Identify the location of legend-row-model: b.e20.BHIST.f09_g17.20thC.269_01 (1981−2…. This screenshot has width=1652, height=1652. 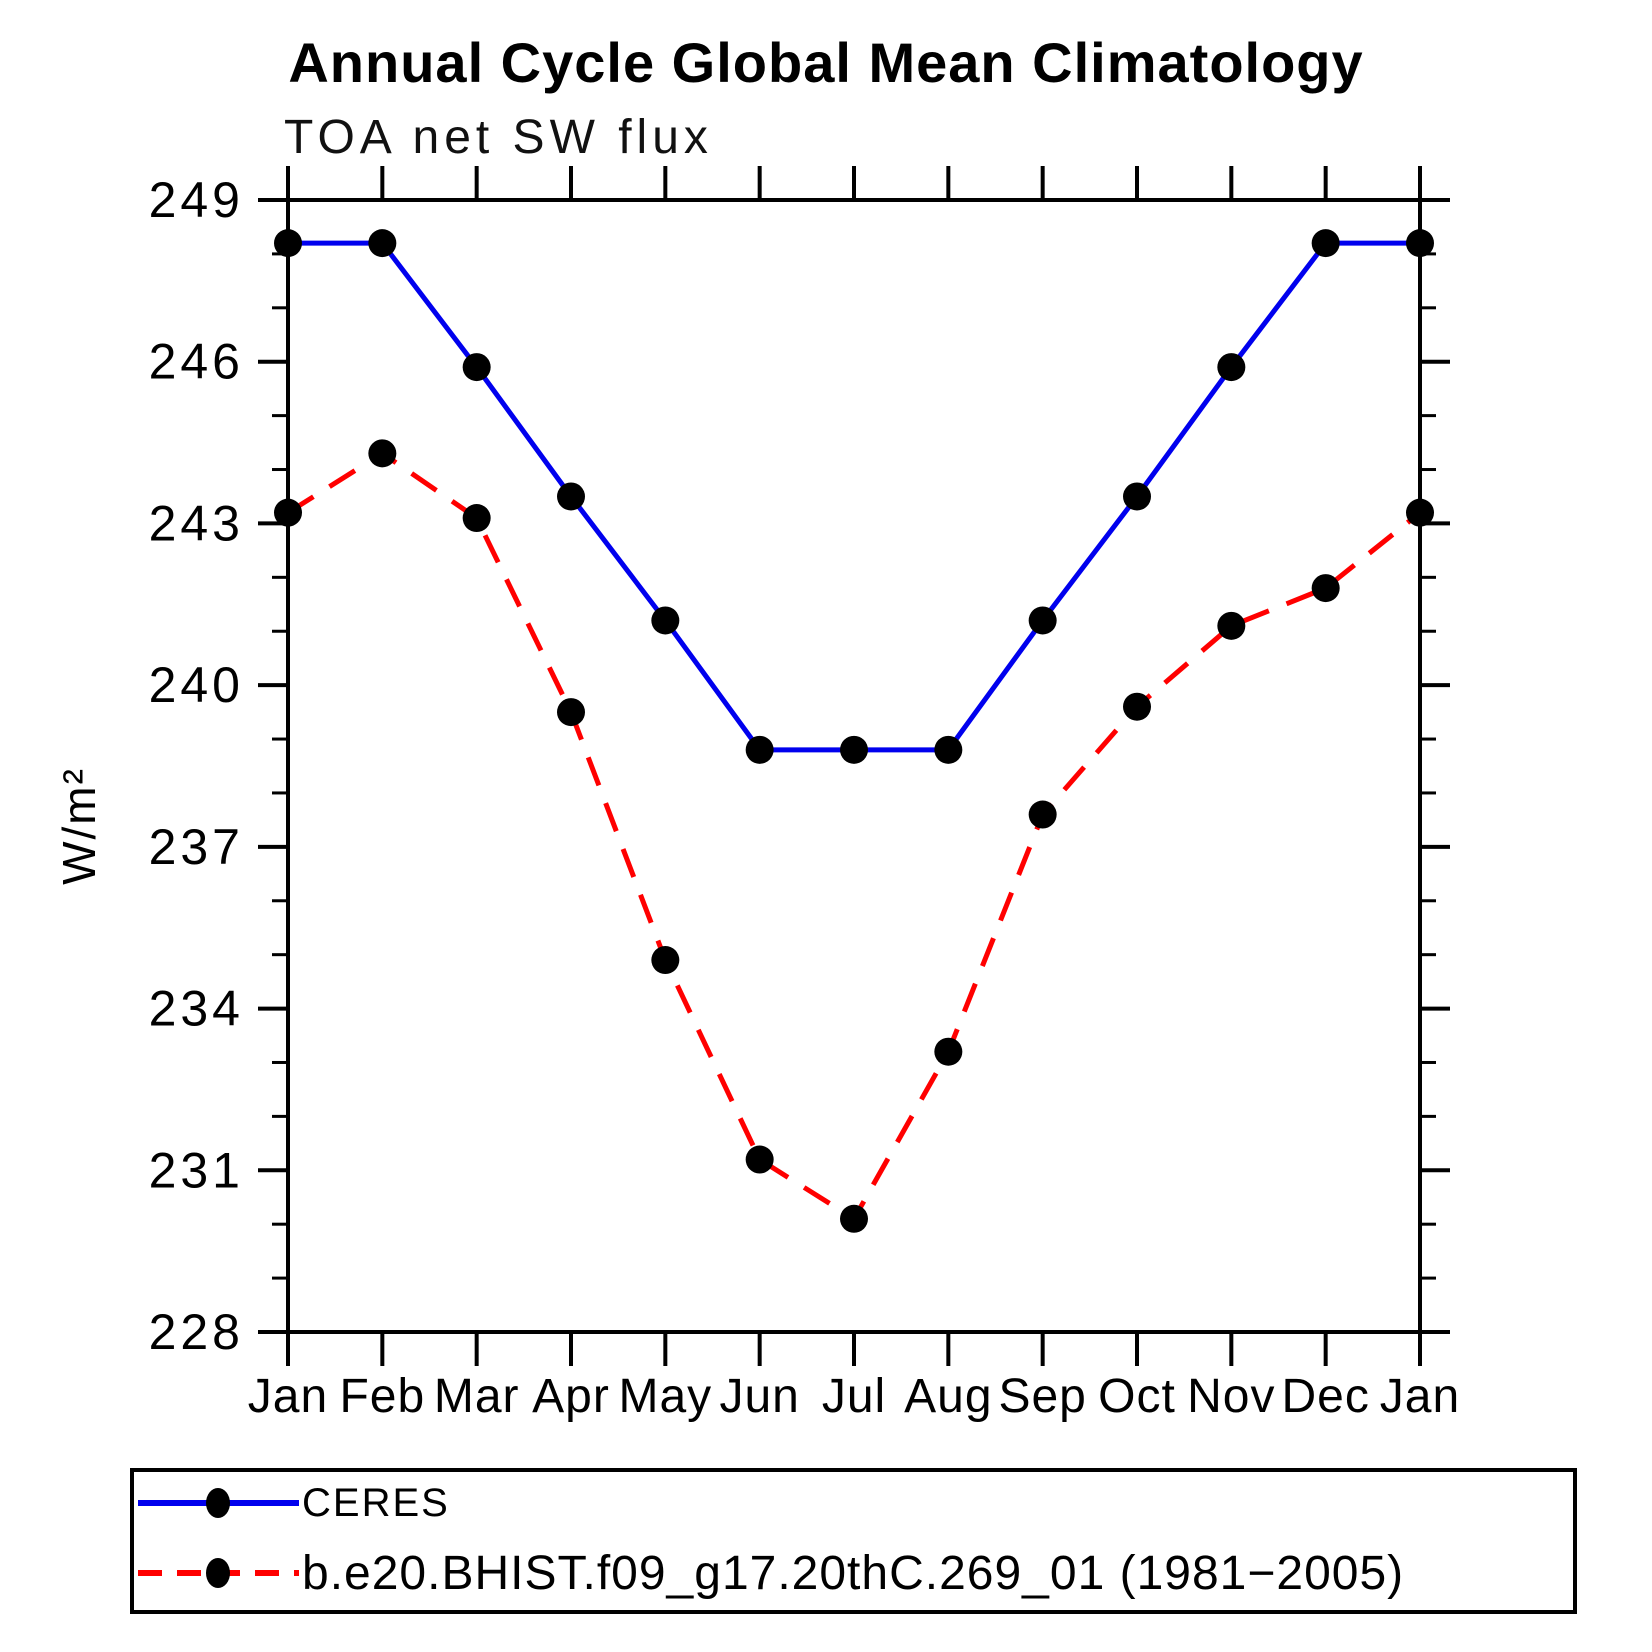
(770, 1573).